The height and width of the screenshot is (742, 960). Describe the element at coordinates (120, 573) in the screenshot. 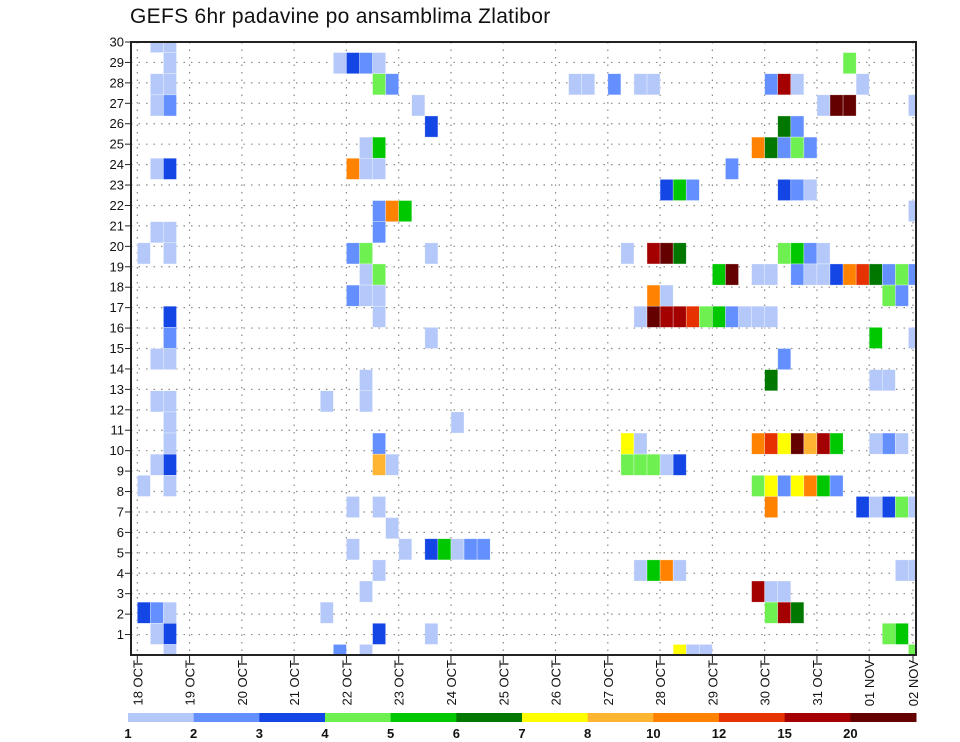

I see `y-tick-label: 4` at that location.